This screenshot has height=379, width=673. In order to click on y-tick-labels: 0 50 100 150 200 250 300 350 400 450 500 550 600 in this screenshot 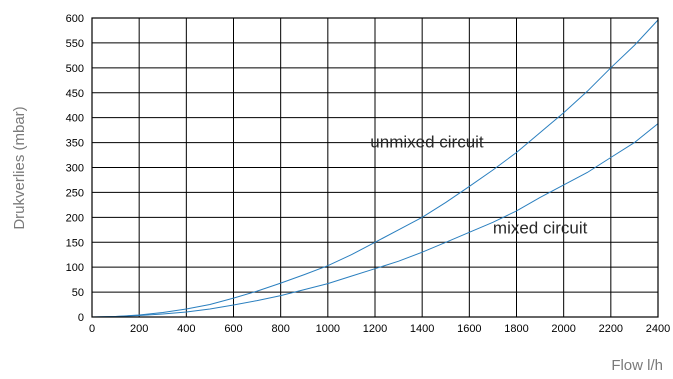, I will do `click(75, 168)`.